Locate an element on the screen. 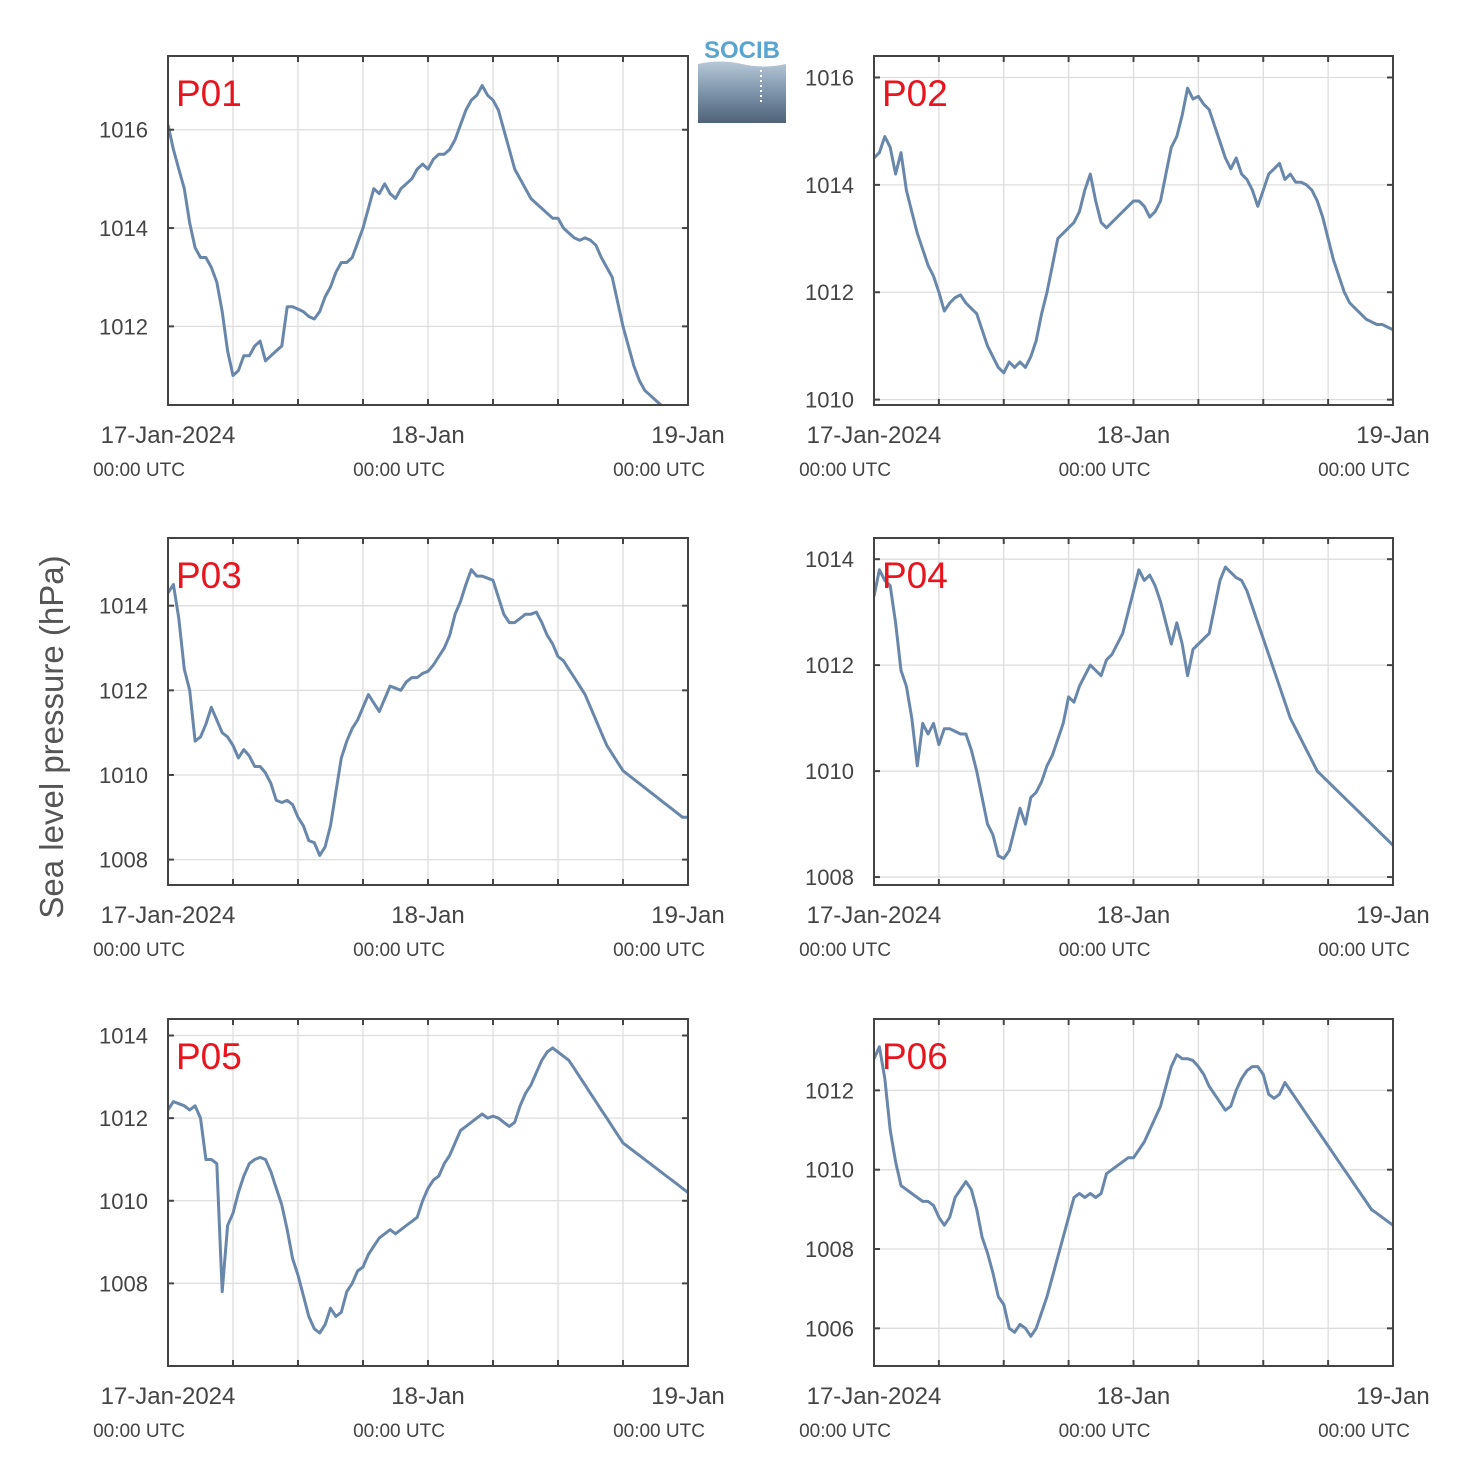 The height and width of the screenshot is (1474, 1467). panel-label: P06 is located at coordinates (915, 1056).